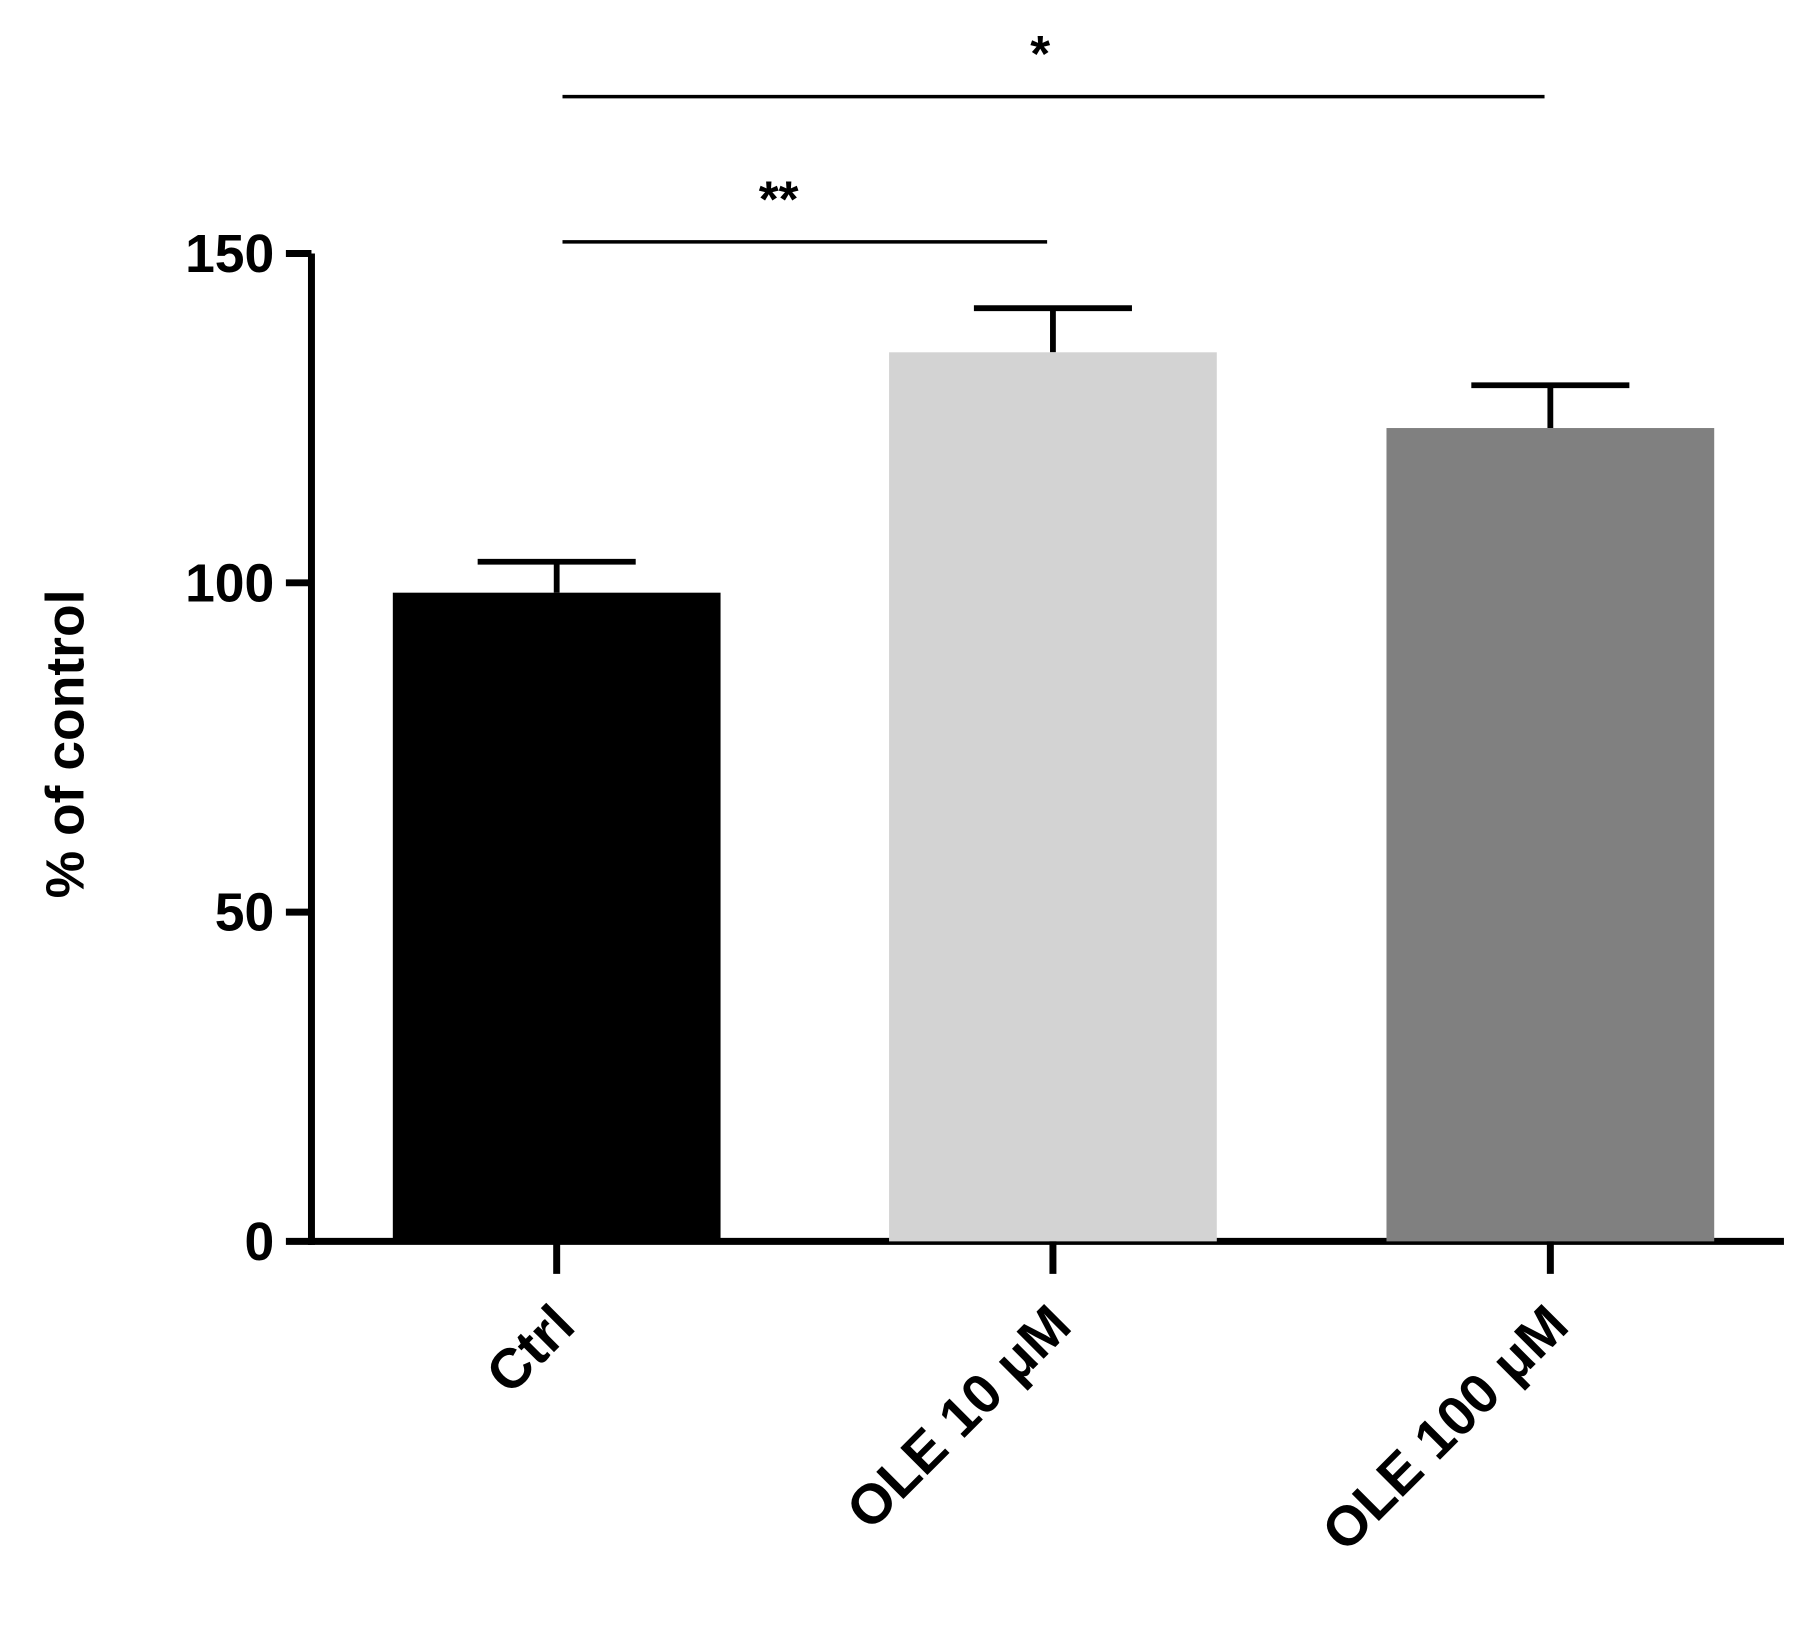  What do you see at coordinates (530, 1349) in the screenshot?
I see `x-tick-label: Ctrl` at bounding box center [530, 1349].